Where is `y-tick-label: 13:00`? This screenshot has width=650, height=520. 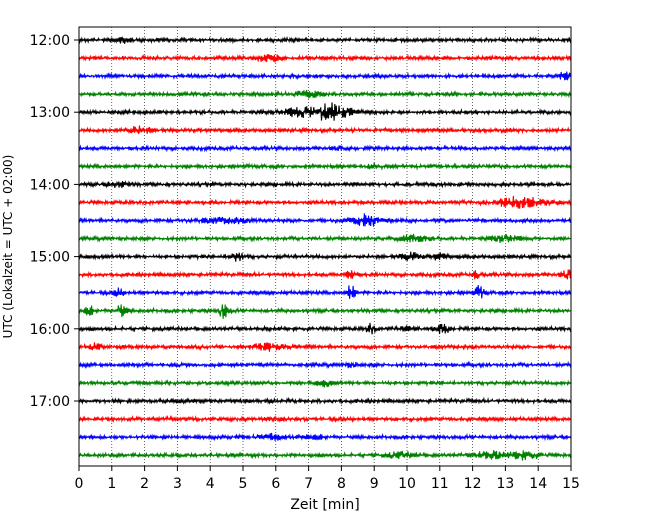
y-tick-label: 13:00 is located at coordinates (50, 113).